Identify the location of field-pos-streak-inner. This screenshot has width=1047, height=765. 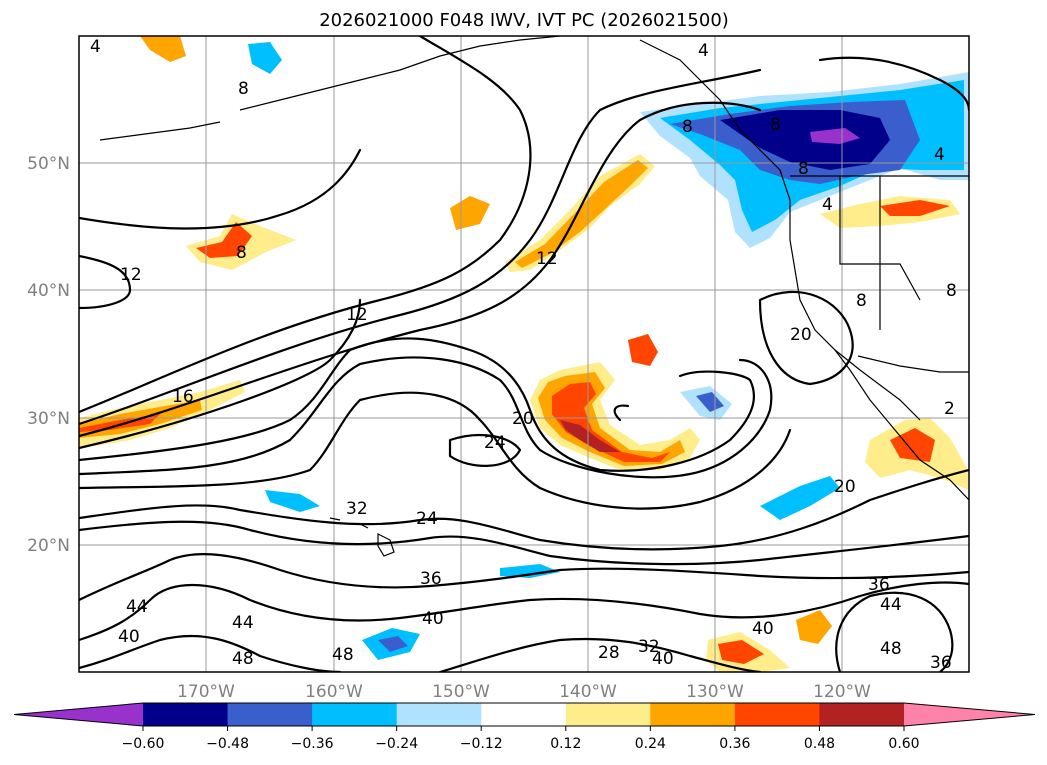
(581, 214).